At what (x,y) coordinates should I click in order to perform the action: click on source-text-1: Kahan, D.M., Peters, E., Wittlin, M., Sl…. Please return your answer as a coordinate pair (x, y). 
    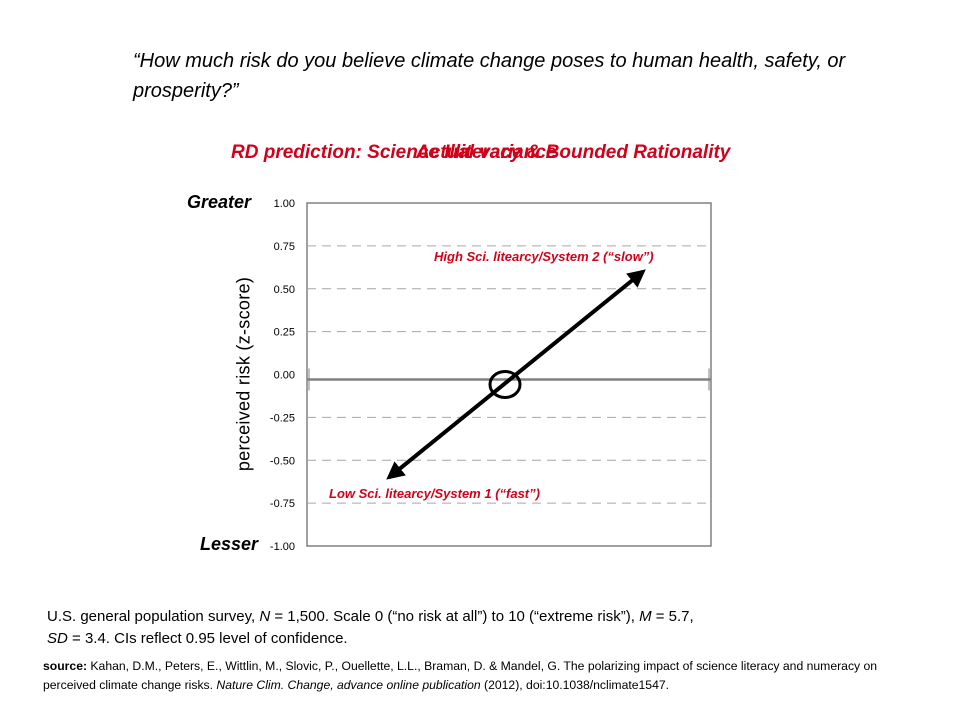
    Looking at the image, I should click on (460, 675).